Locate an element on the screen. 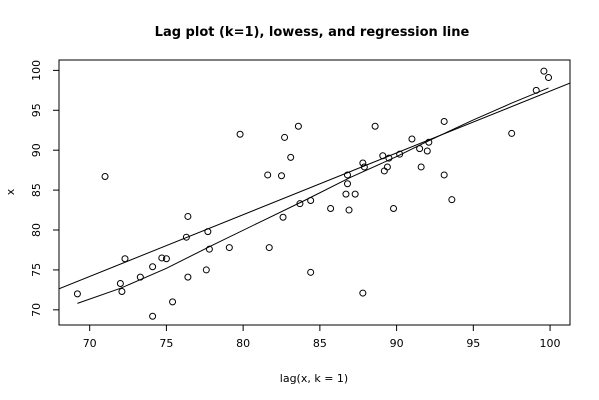  x-axis: 70 75 80 85 90 95 100 is located at coordinates (322, 337).